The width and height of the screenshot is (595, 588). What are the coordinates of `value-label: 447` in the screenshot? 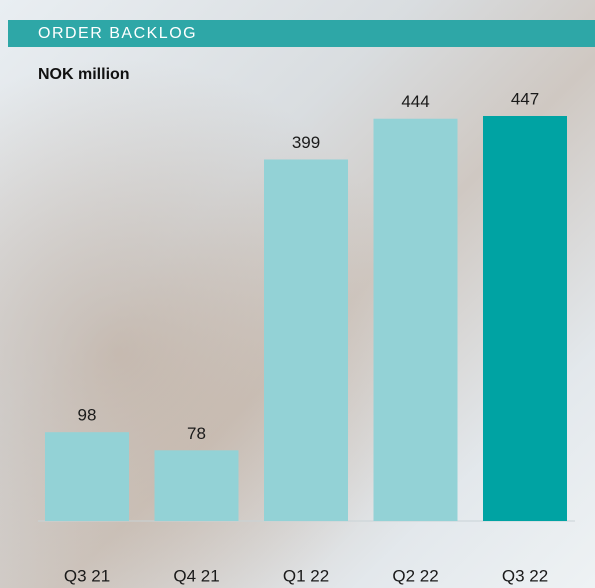 It's located at (525, 98).